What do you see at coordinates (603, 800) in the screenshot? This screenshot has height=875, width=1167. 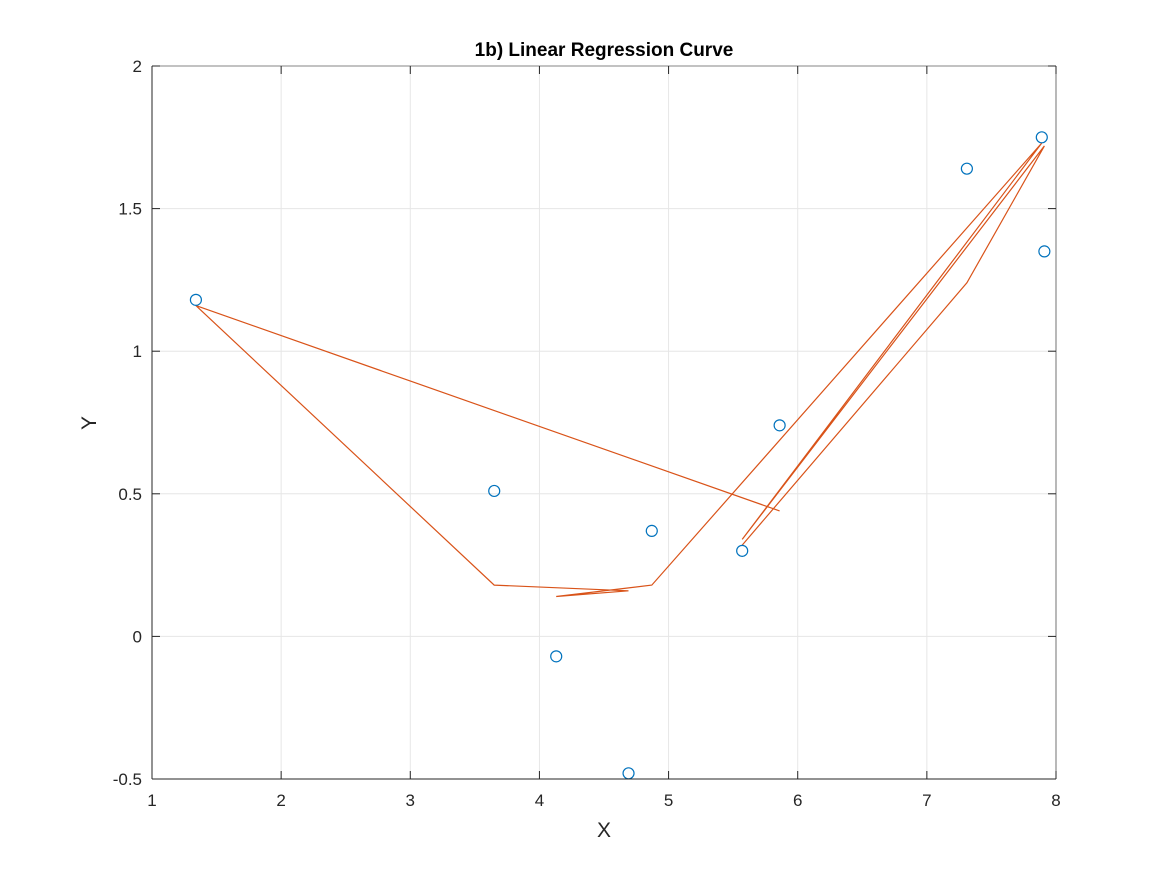 I see `x-tick-labels: 1 2 3 4 5 6 7 8` at bounding box center [603, 800].